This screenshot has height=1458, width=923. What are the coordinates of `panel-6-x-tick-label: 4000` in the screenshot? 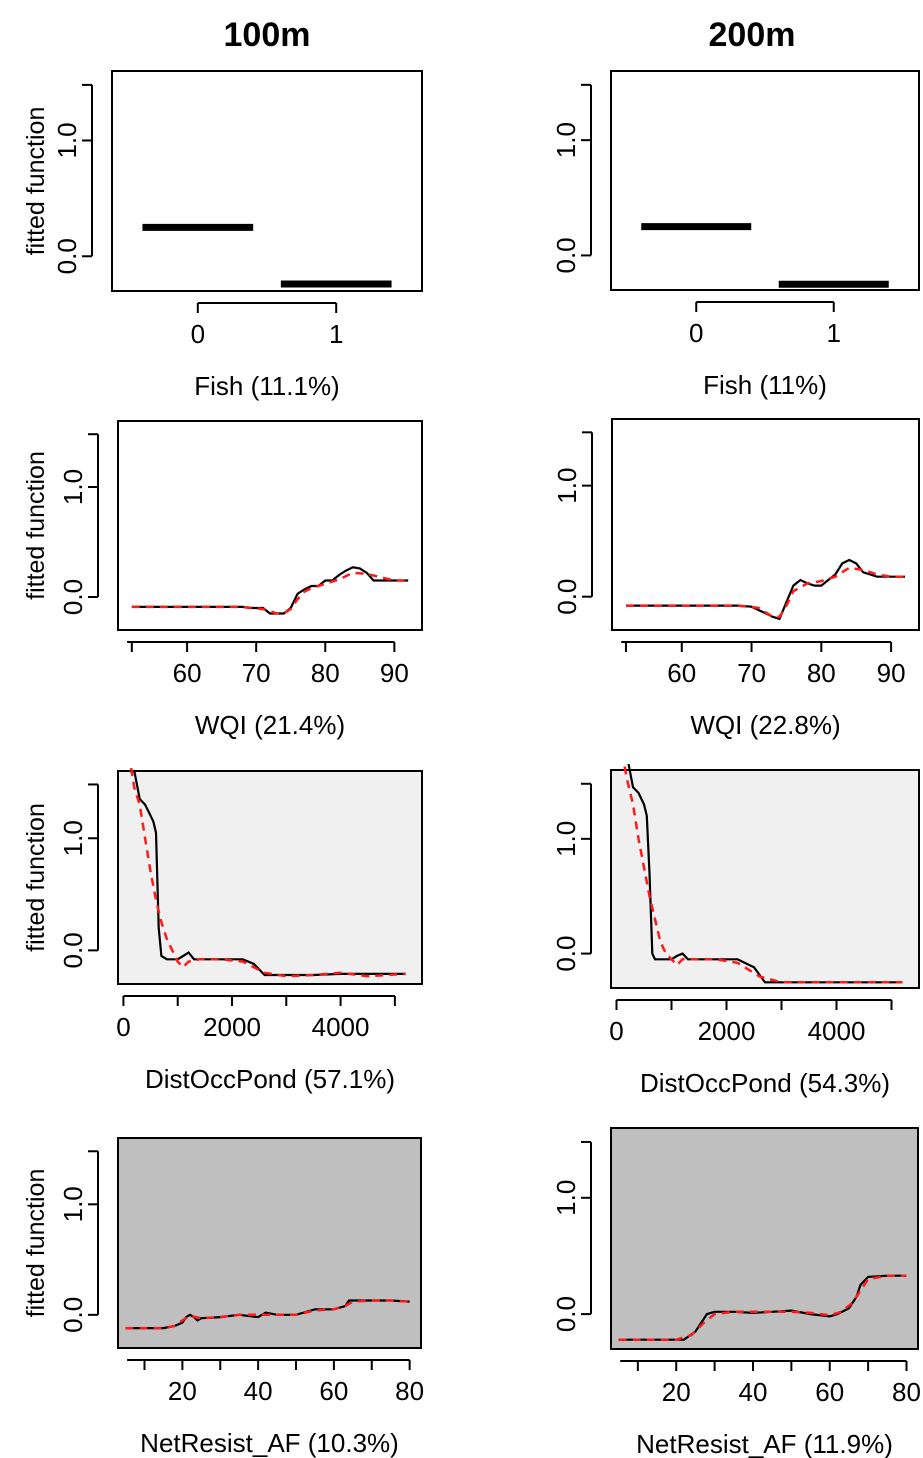 It's located at (837, 1031).